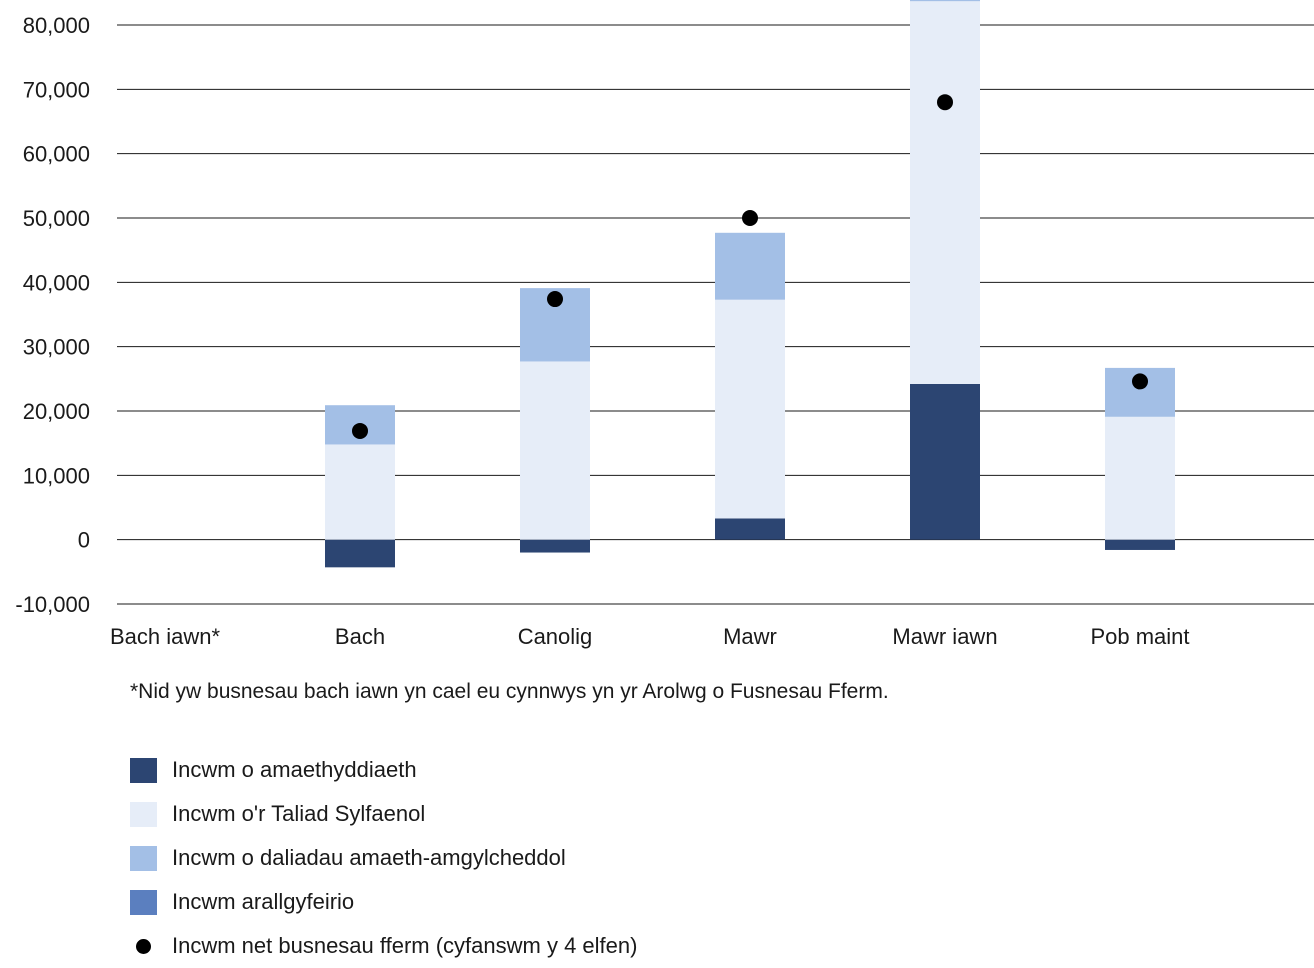 This screenshot has width=1314, height=968. Describe the element at coordinates (555, 636) in the screenshot. I see `x-category-label: Canolig` at that location.